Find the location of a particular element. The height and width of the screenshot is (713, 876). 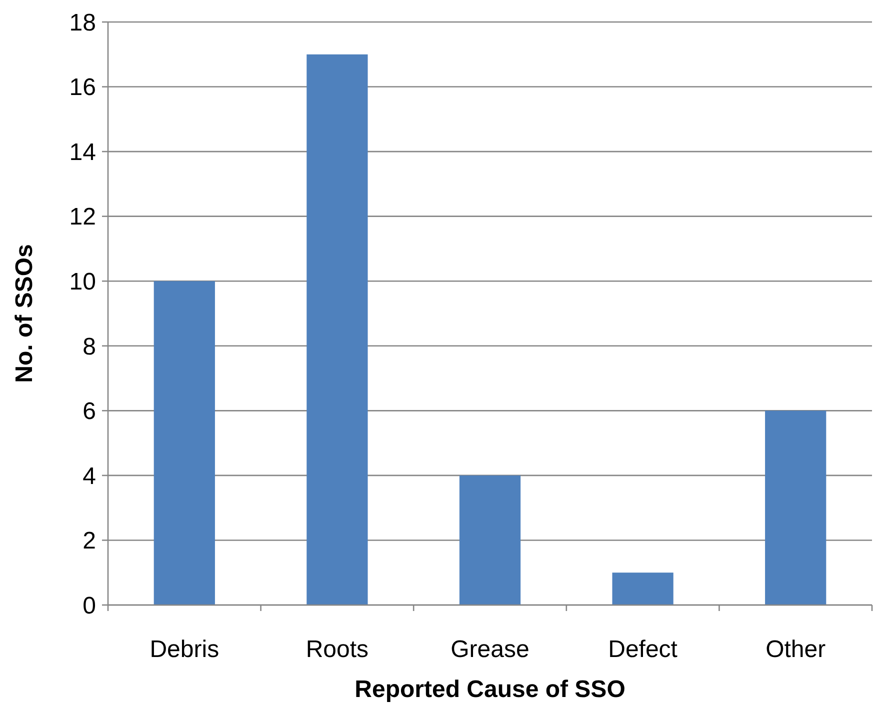

x-tick-label: Defect is located at coordinates (643, 649).